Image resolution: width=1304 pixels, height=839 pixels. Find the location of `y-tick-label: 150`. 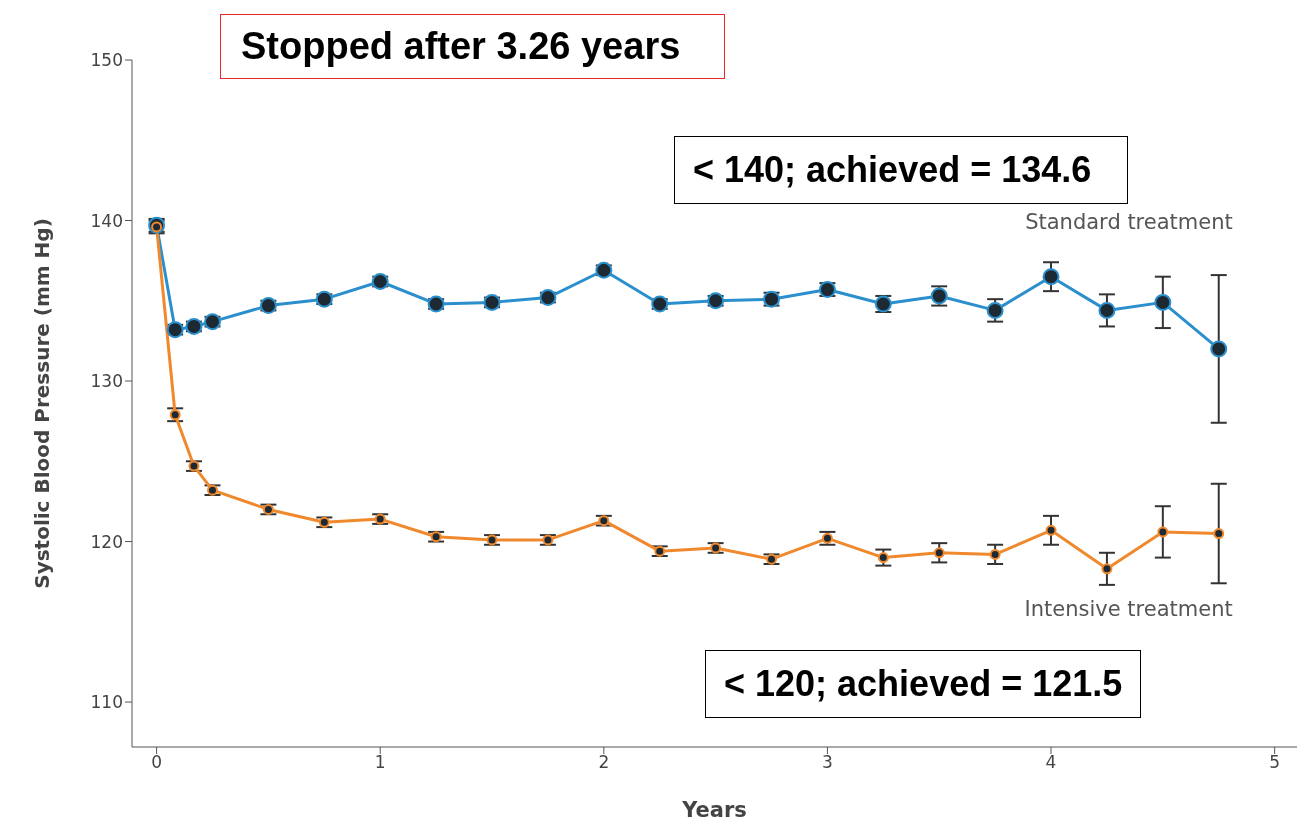

y-tick-label: 150 is located at coordinates (106, 60).